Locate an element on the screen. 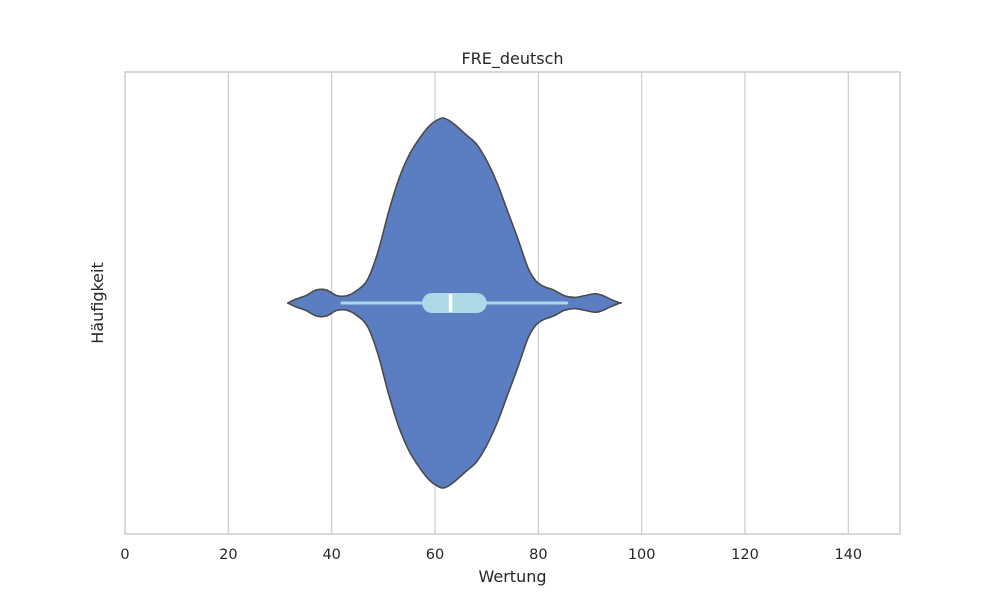 This screenshot has width=1000, height=604. y-axis-label: Häufigkeit is located at coordinates (97, 302).